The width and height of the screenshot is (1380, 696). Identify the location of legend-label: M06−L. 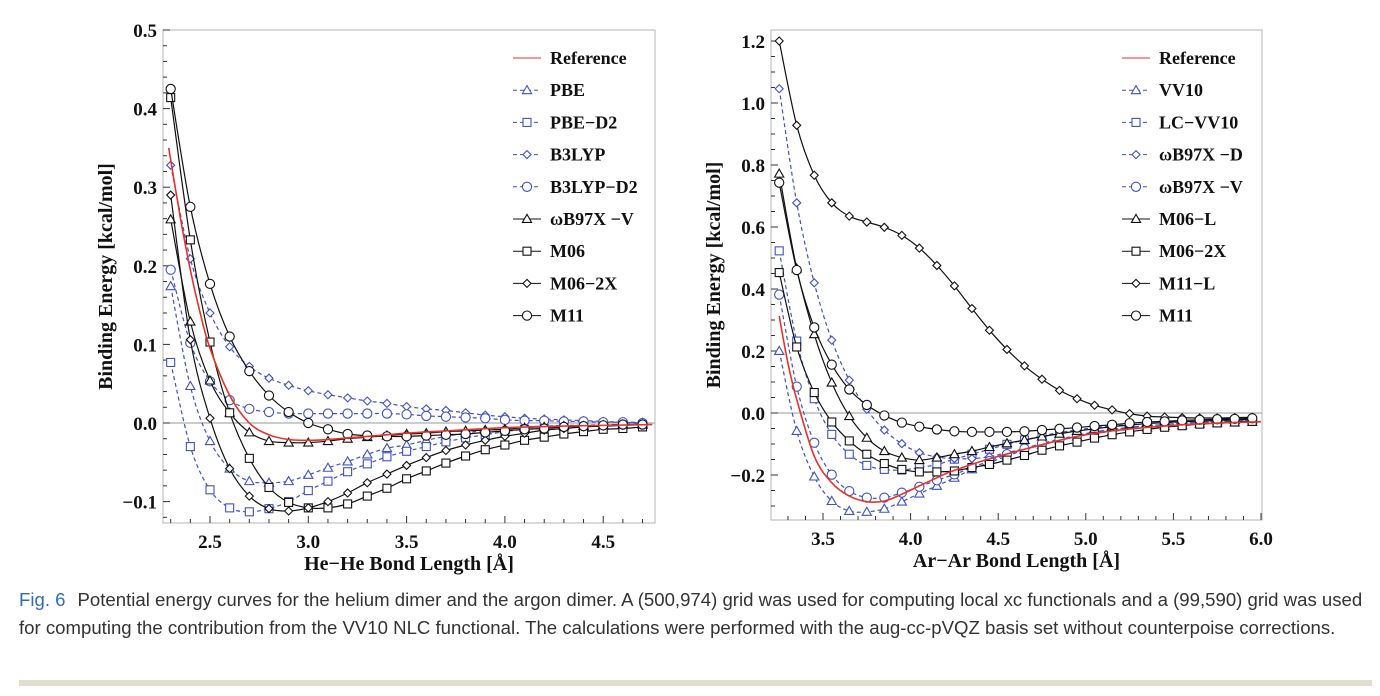
(1187, 219).